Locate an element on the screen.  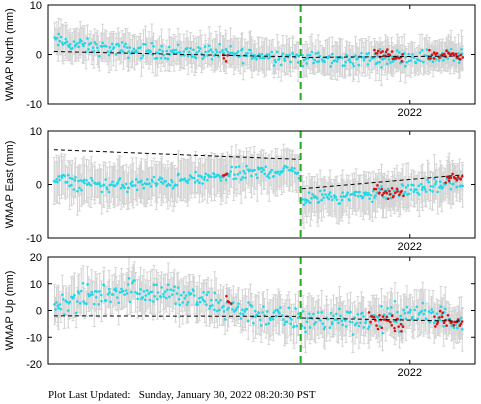
y-tick-label: -10 is located at coordinates (34, 105).